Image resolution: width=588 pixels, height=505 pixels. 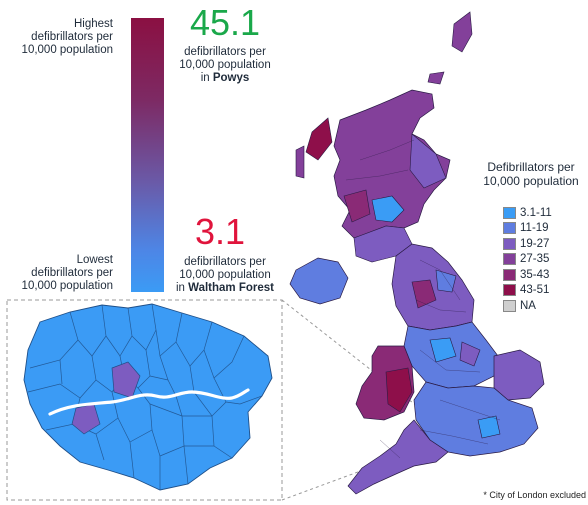 I want to click on lowest-place: Waltham Forest, so click(x=231, y=288).